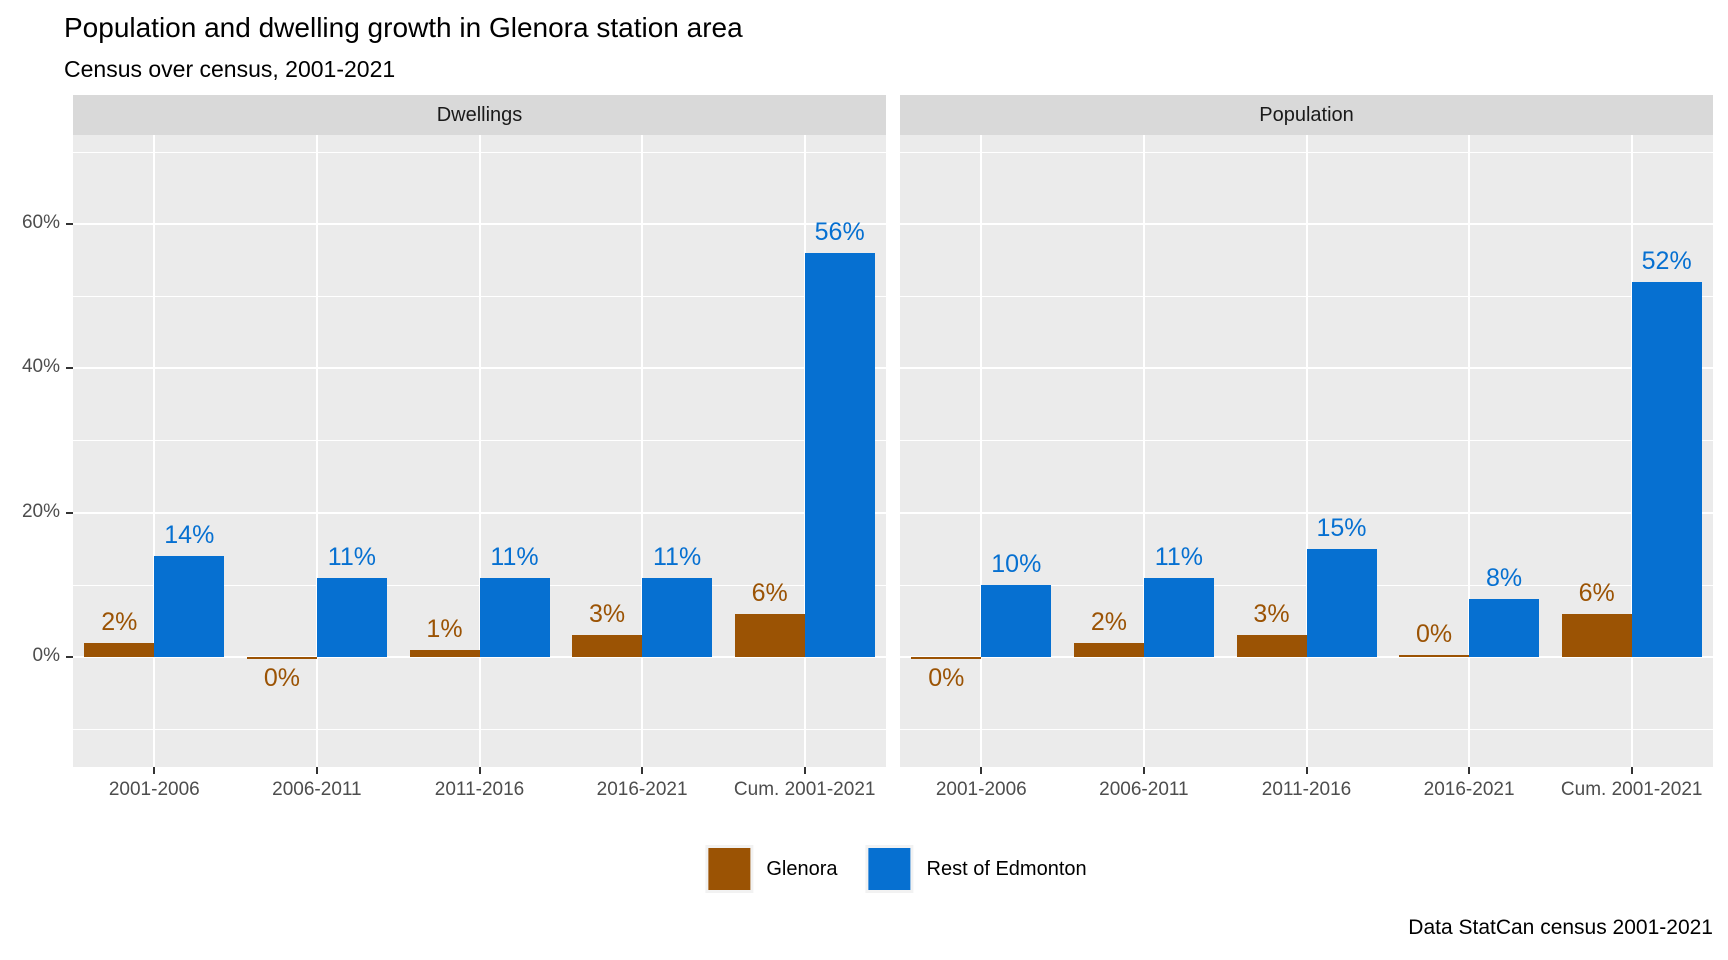 The width and height of the screenshot is (1728, 960). Describe the element at coordinates (46, 655) in the screenshot. I see `y-tick-label: 0%` at that location.